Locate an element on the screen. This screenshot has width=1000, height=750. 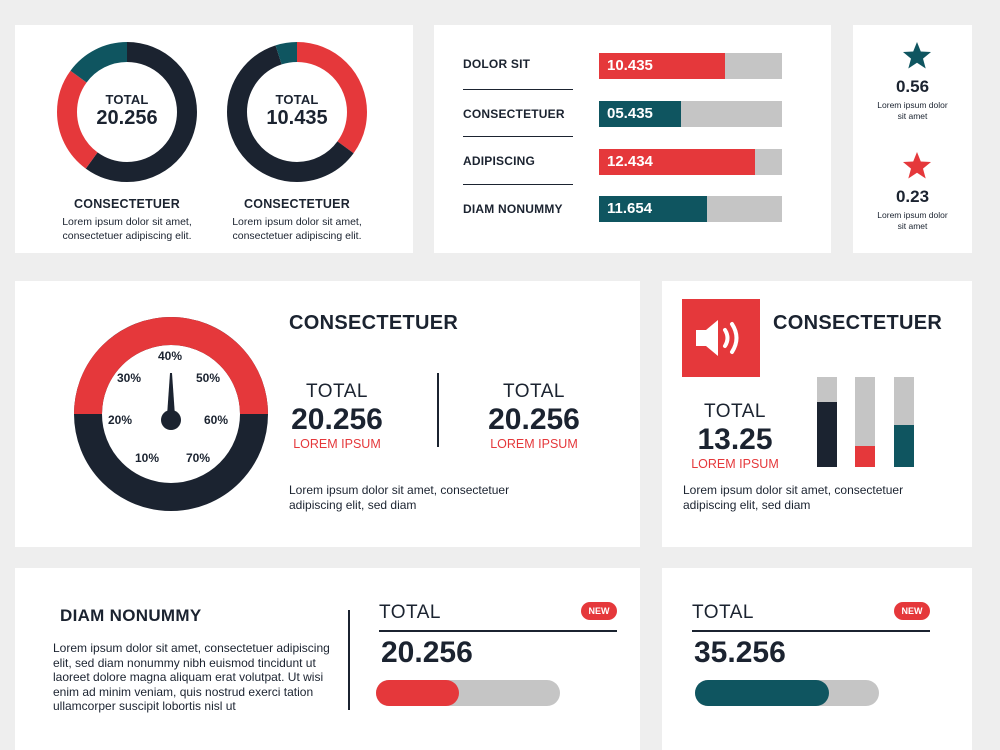
gauge-scale-label: 40% is located at coordinates (170, 356).